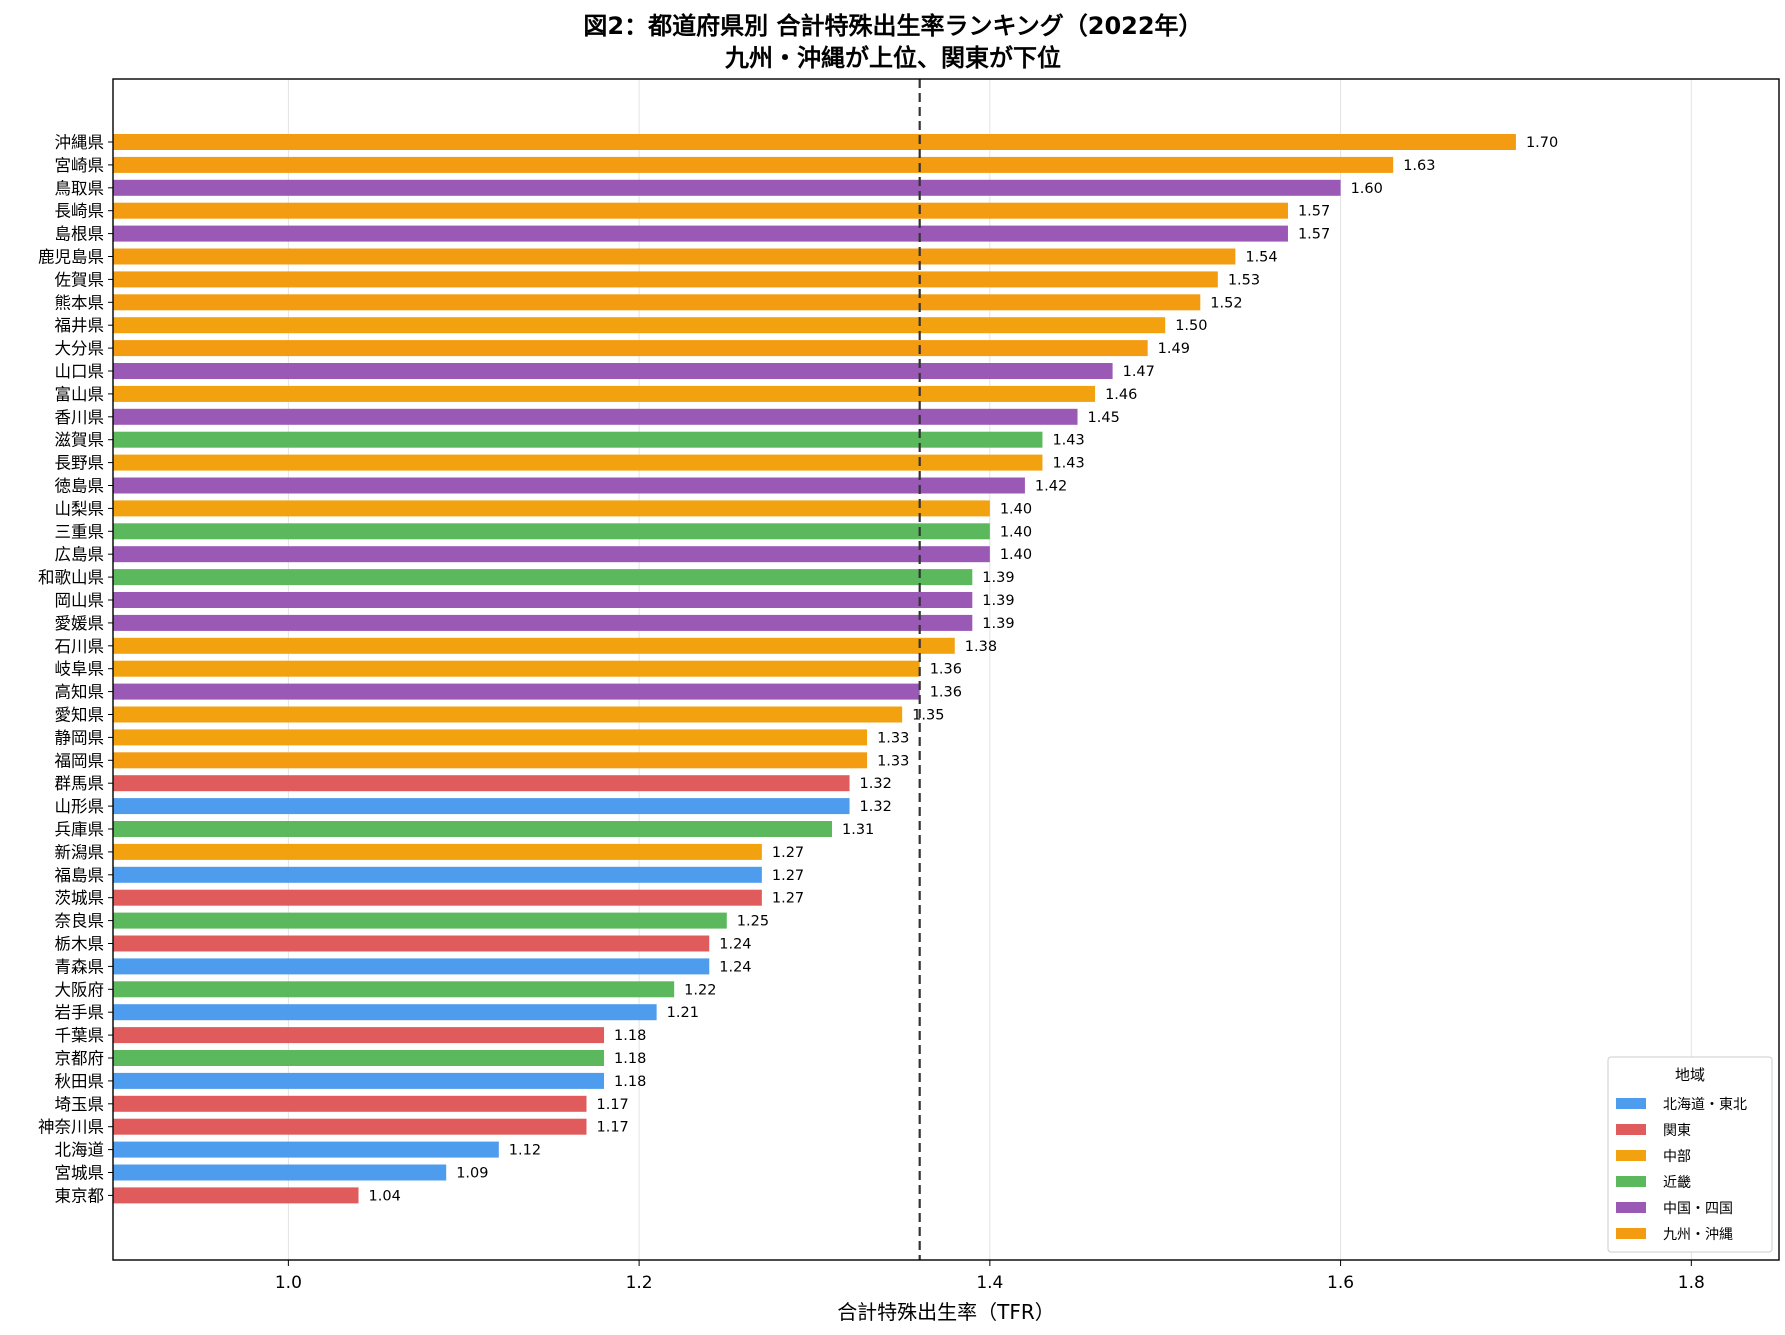 This screenshot has width=1785, height=1335. What do you see at coordinates (80, 348) in the screenshot?
I see `category-label: 大分県` at bounding box center [80, 348].